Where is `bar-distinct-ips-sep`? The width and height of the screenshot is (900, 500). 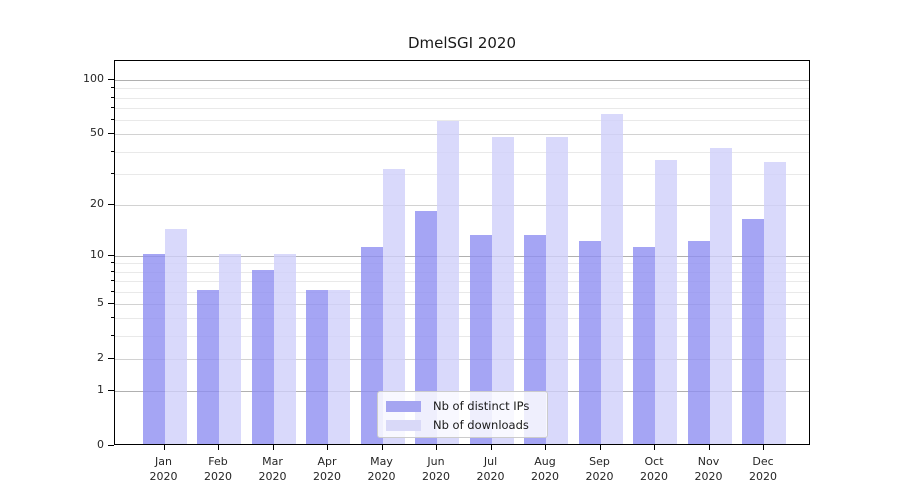 bar-distinct-ips-sep is located at coordinates (589, 342).